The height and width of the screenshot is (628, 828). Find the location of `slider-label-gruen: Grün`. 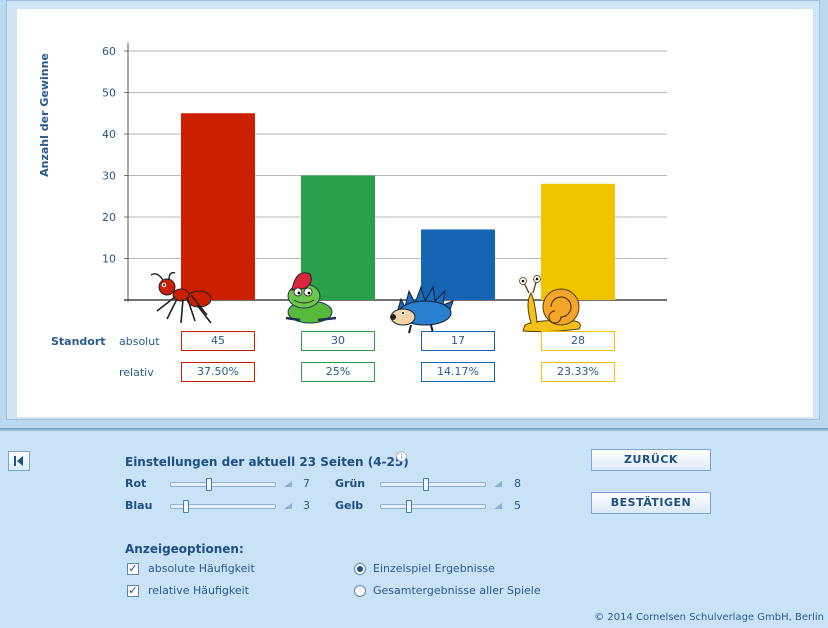

slider-label-gruen: Grün is located at coordinates (350, 483).